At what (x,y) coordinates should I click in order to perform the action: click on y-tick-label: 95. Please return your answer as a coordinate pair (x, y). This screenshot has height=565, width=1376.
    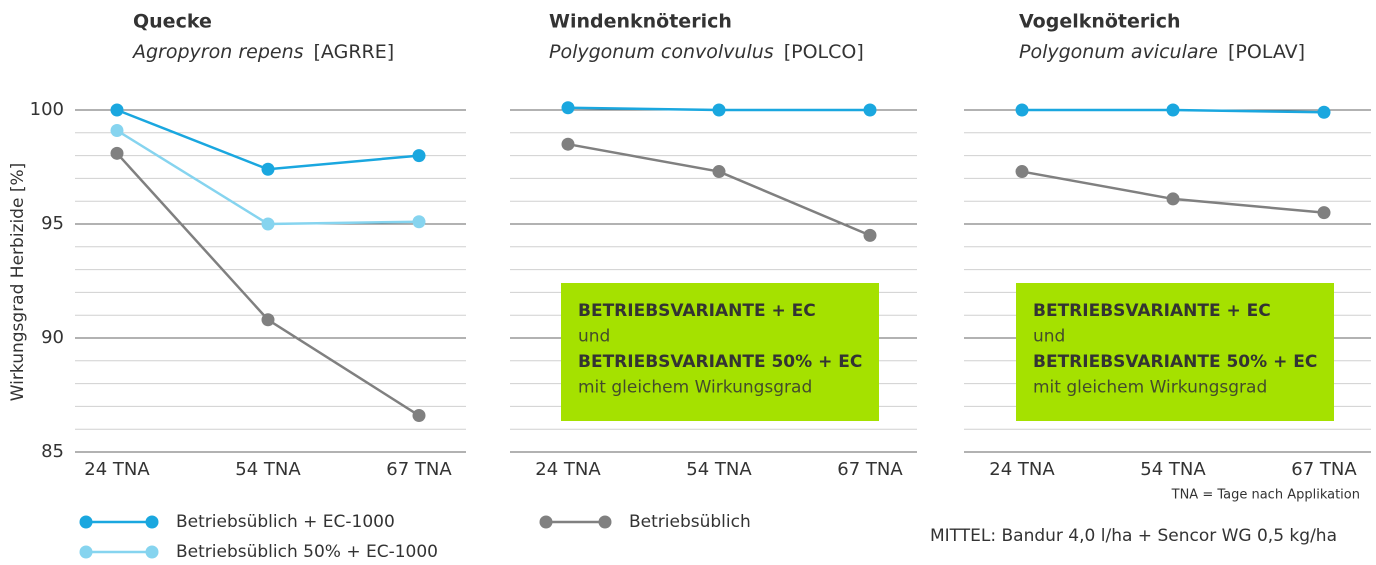
    Looking at the image, I should click on (52, 223).